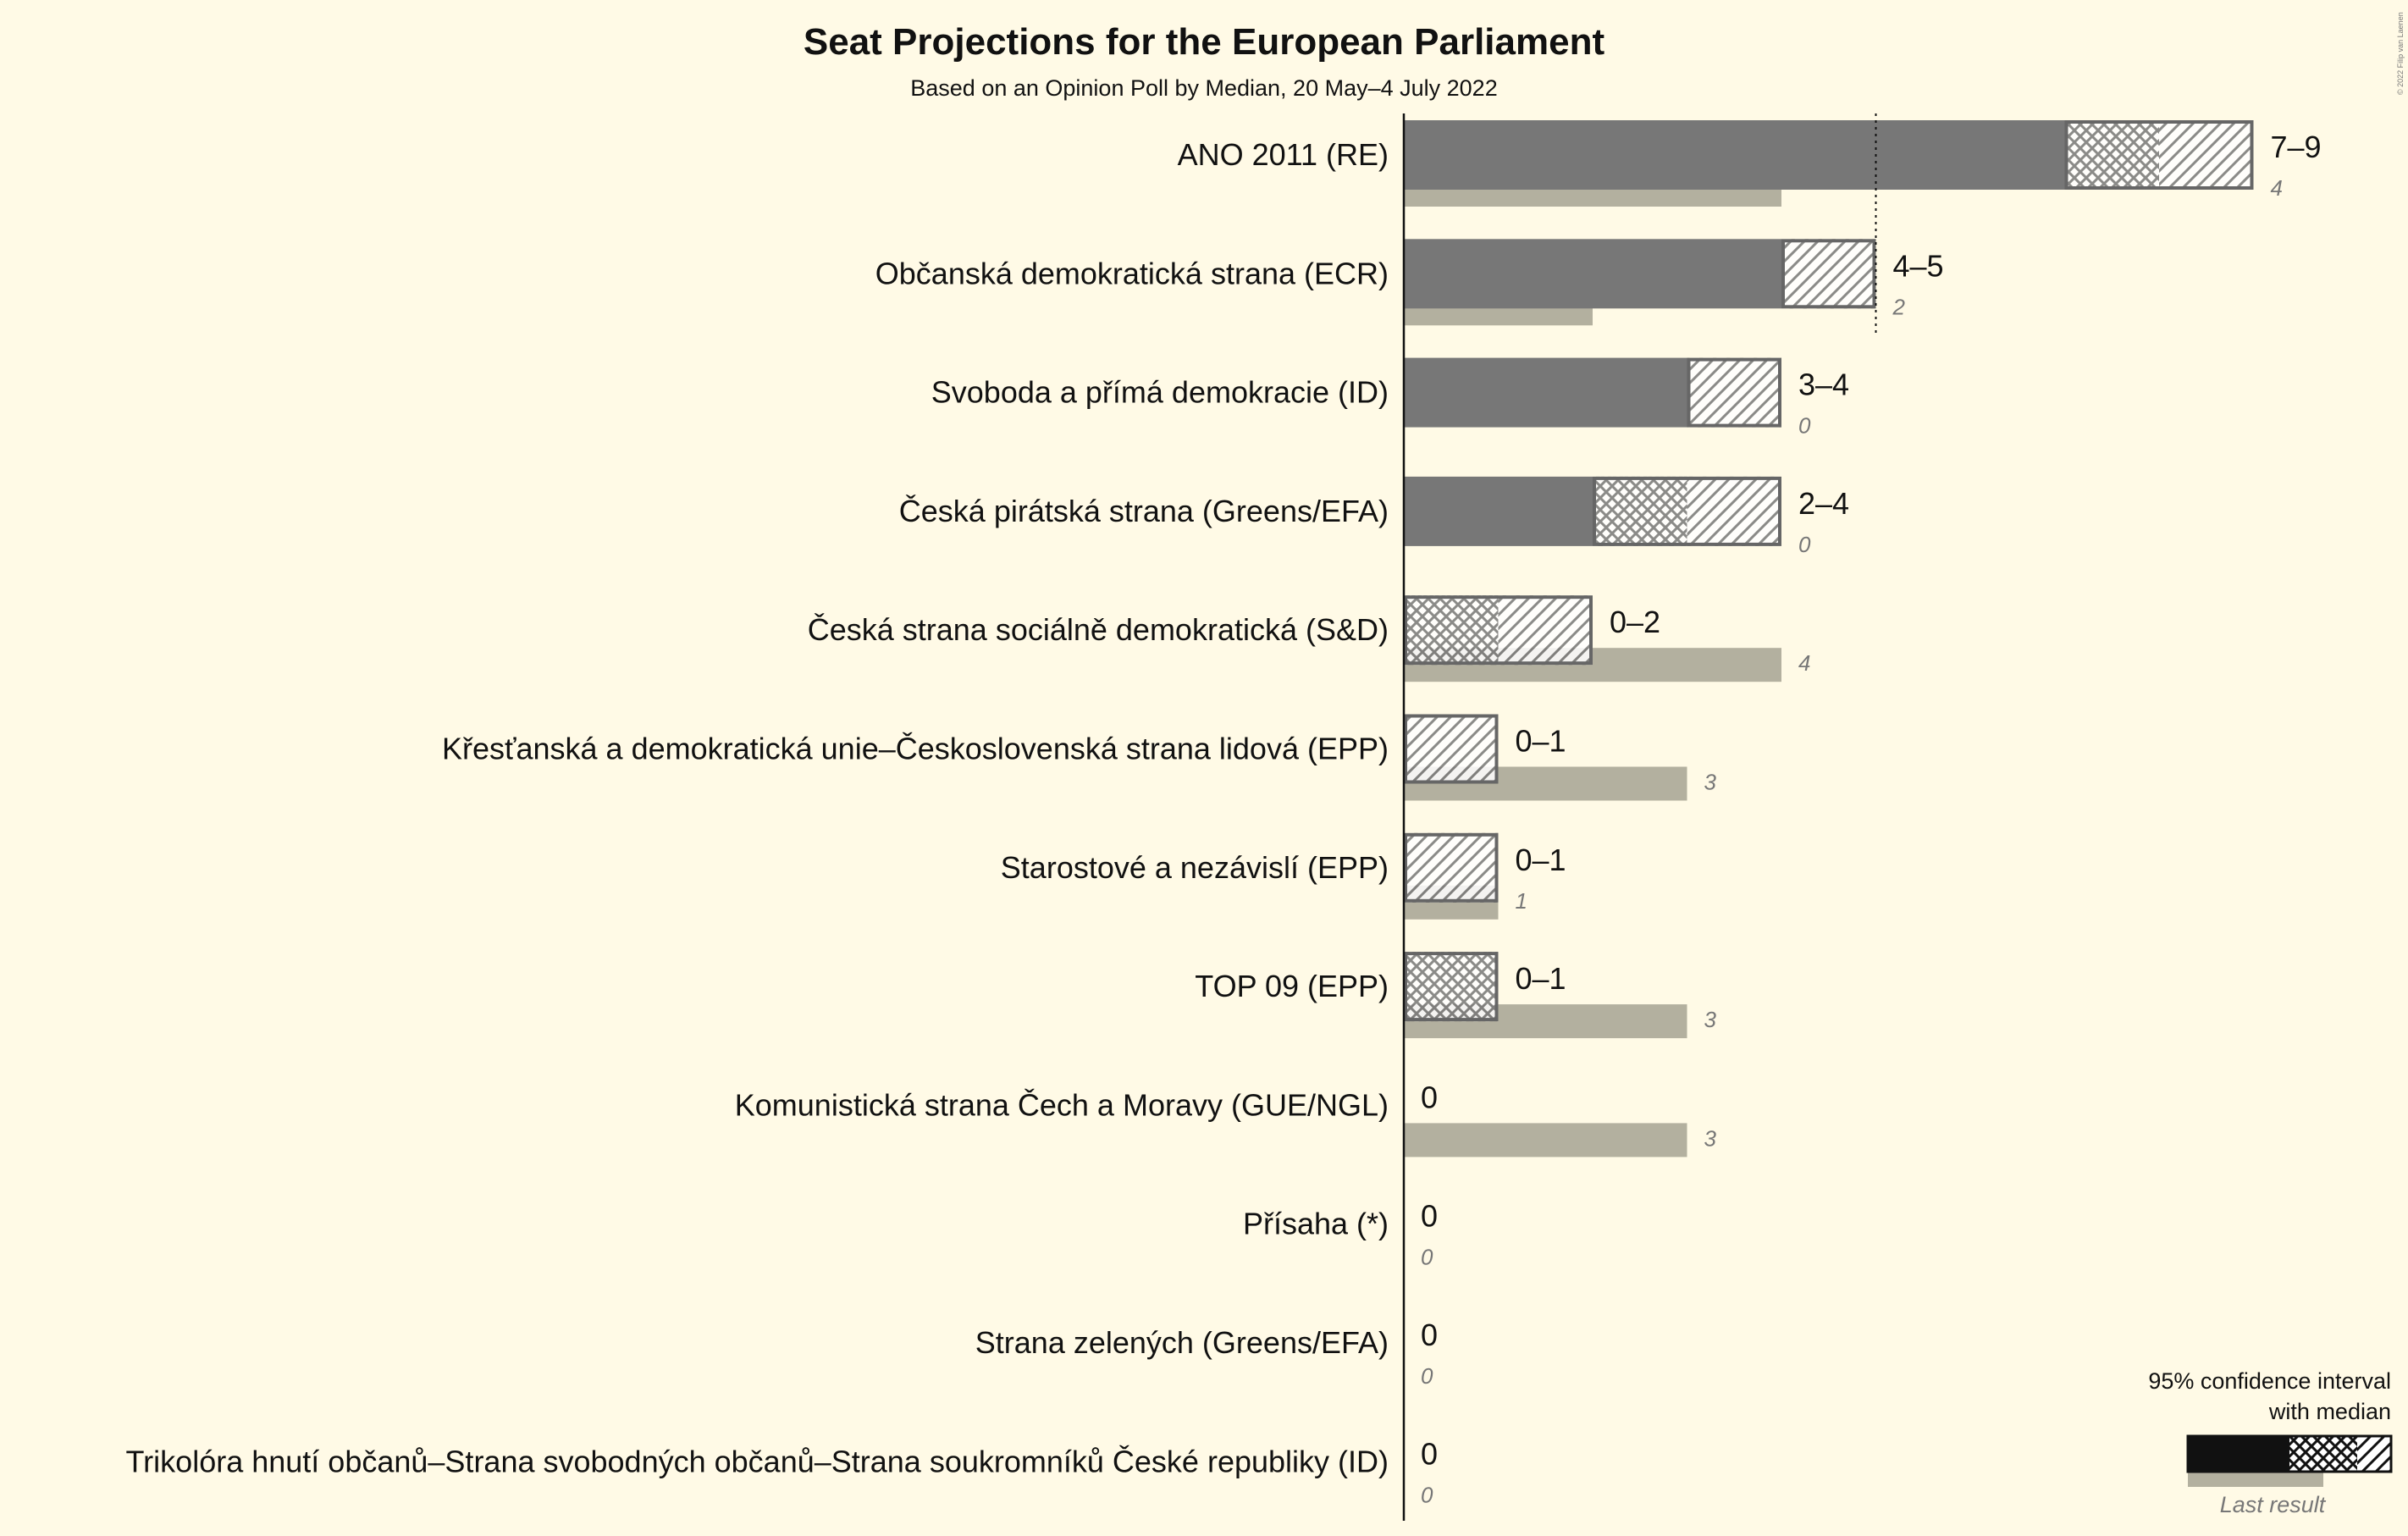 The width and height of the screenshot is (2408, 1536). I want to click on last-result-label: 2, so click(1899, 306).